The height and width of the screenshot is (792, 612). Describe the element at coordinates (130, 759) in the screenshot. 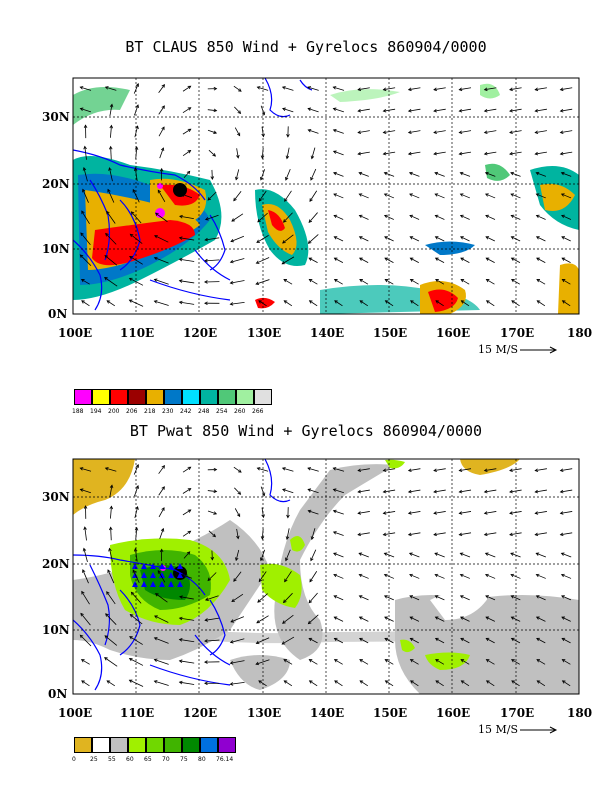

I see `panel2-colorbar-label: 60` at that location.